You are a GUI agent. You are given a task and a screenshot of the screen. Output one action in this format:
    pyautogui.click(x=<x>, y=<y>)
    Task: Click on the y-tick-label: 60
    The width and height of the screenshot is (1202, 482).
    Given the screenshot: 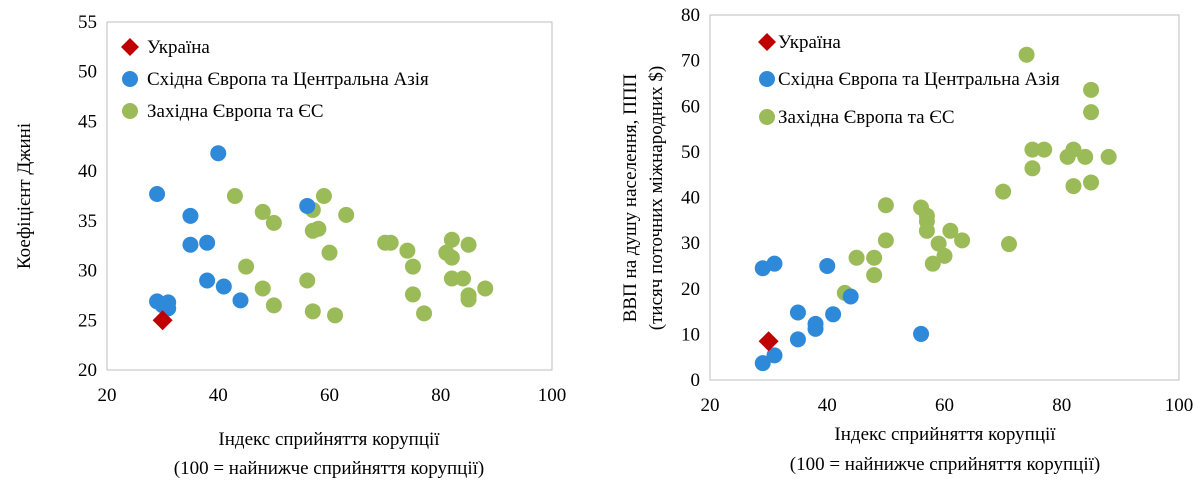 What is the action you would take?
    pyautogui.click(x=690, y=106)
    